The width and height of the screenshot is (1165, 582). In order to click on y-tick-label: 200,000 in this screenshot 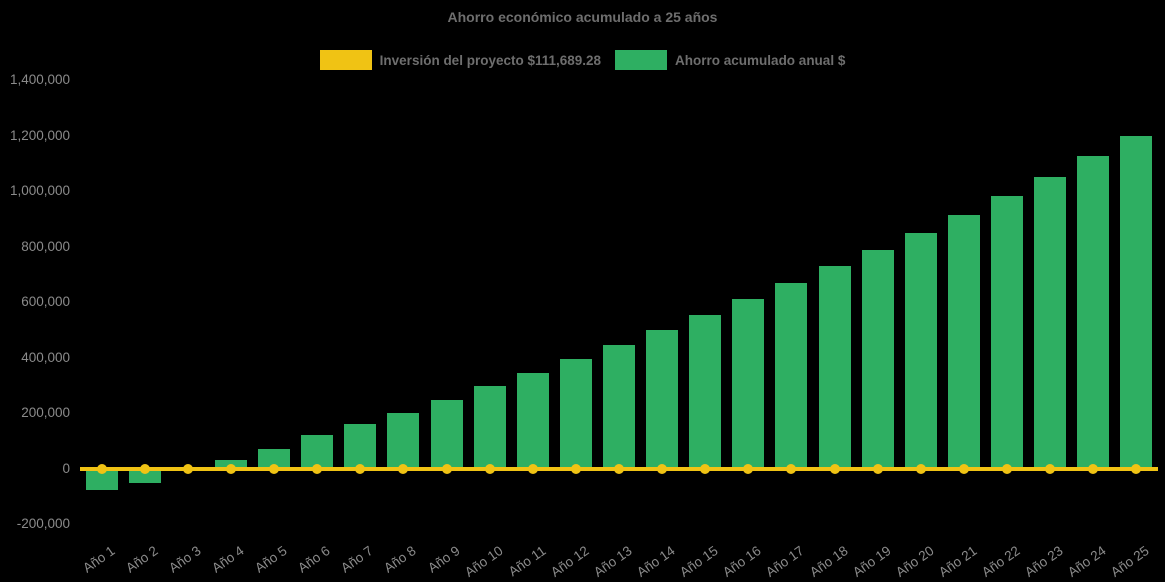, I will do `click(45, 412)`.